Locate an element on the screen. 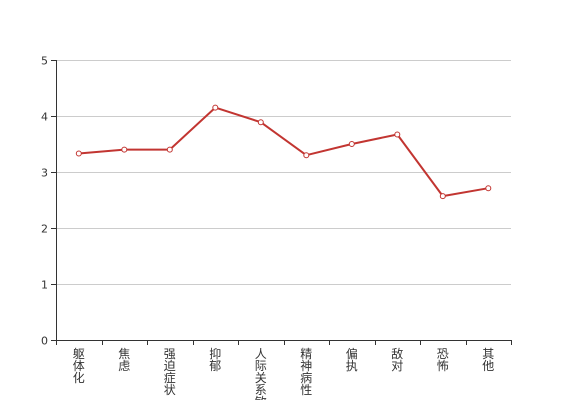 This screenshot has width=567, height=400. y-tick-label: 4 is located at coordinates (44, 117).